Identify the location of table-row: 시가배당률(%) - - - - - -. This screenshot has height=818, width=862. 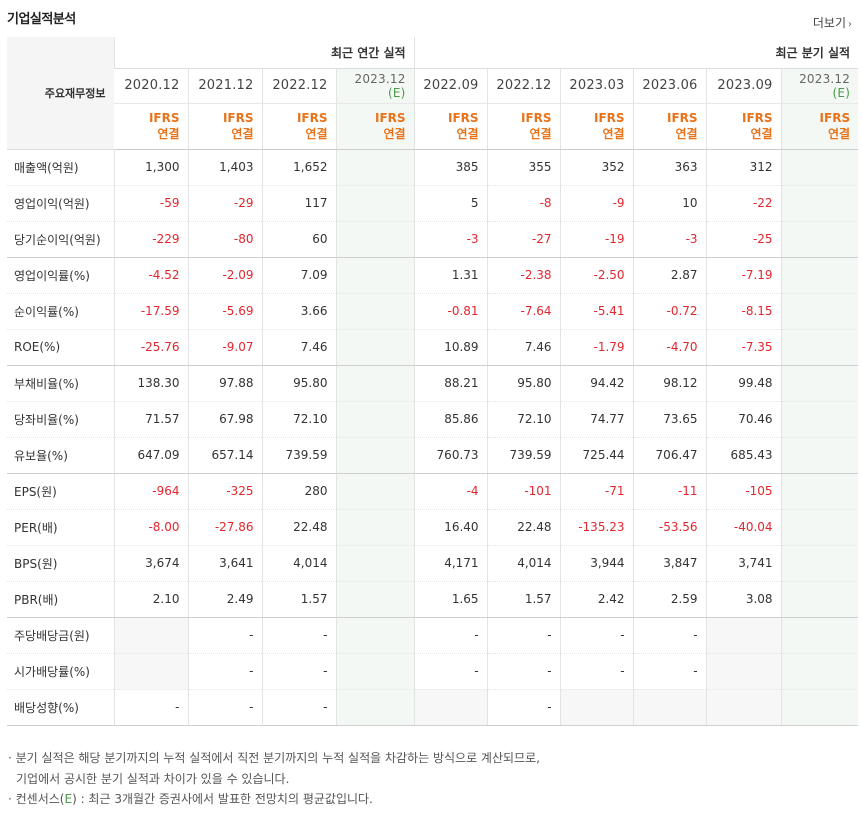
(433, 671).